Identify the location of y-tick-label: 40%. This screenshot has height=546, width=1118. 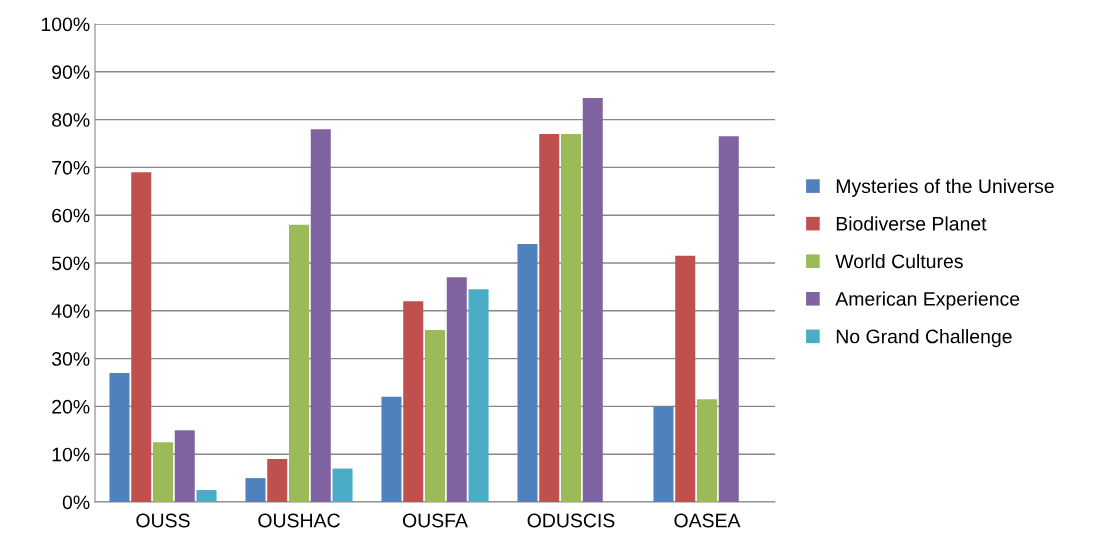
(70, 311).